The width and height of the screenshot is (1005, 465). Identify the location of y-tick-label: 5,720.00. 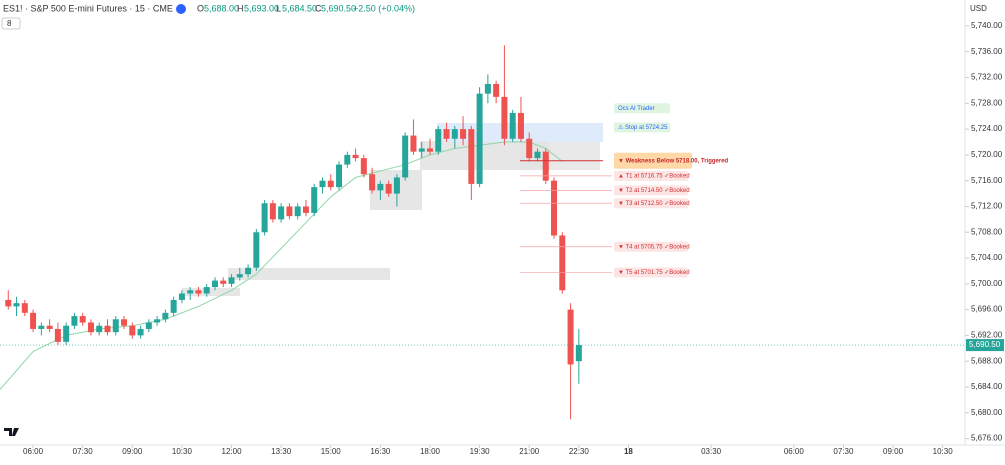
(987, 154).